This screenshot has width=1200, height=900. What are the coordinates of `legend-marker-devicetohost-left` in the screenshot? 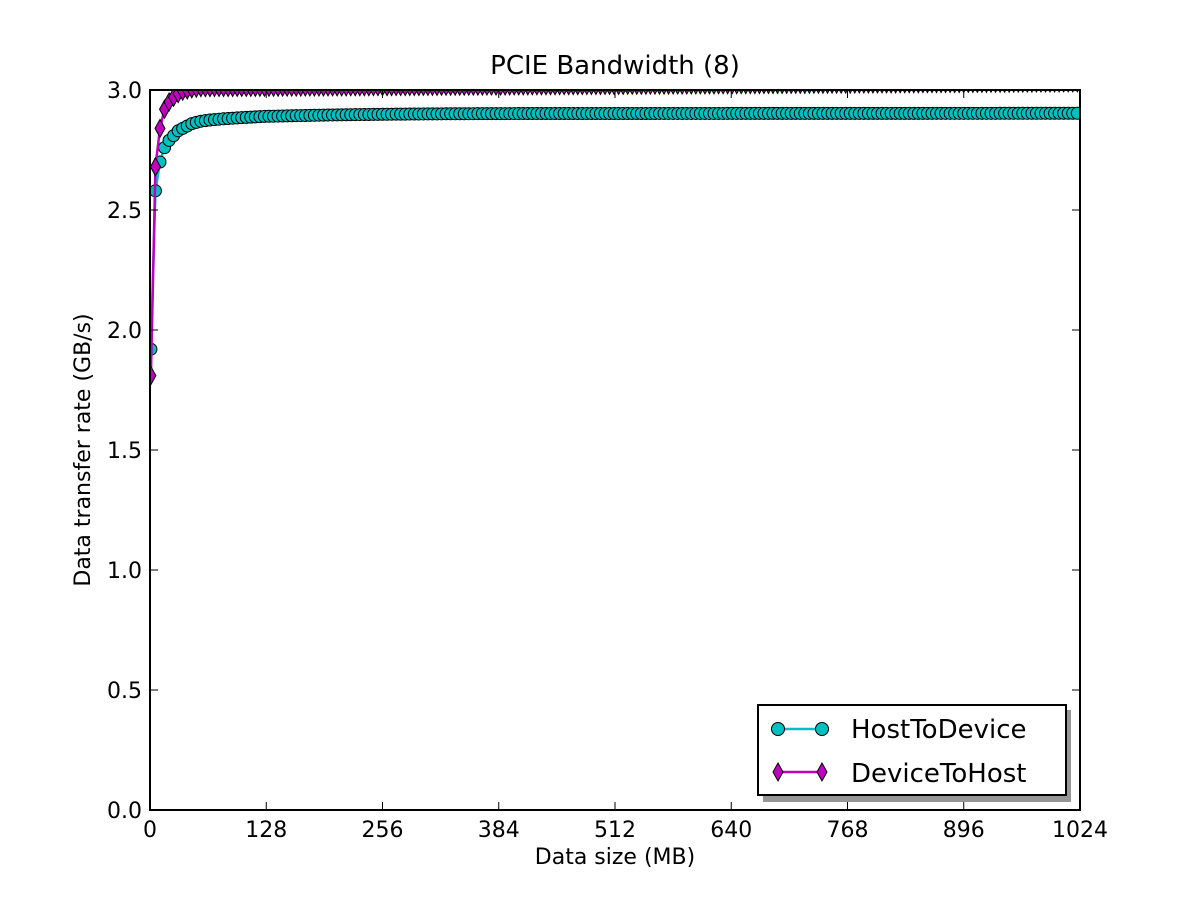 It's located at (778, 772).